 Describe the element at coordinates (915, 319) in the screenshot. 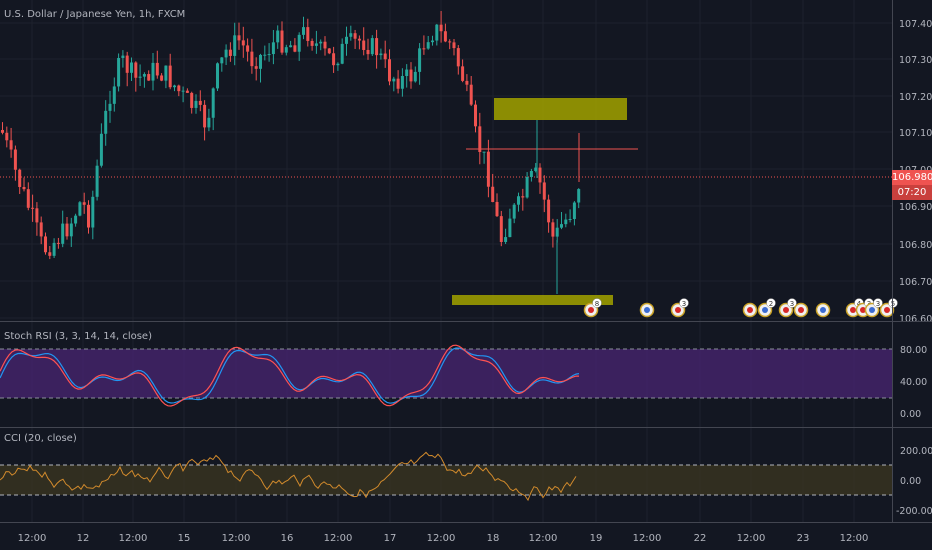

I see `price-tick-label: 106.600` at that location.